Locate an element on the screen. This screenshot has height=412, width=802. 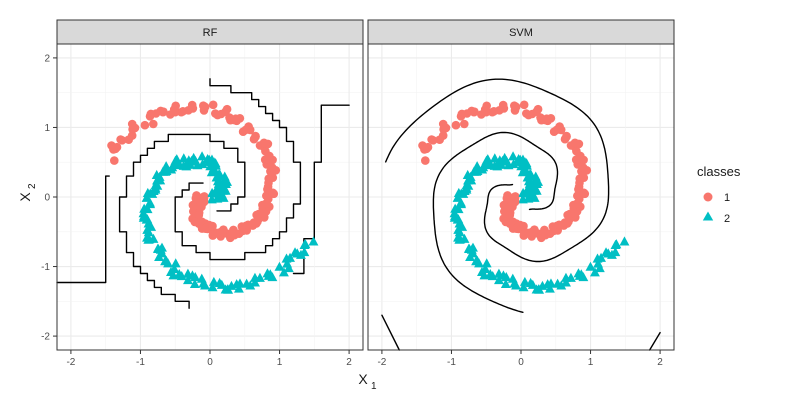
rf-boundary-left-stair is located at coordinates (83, 229).